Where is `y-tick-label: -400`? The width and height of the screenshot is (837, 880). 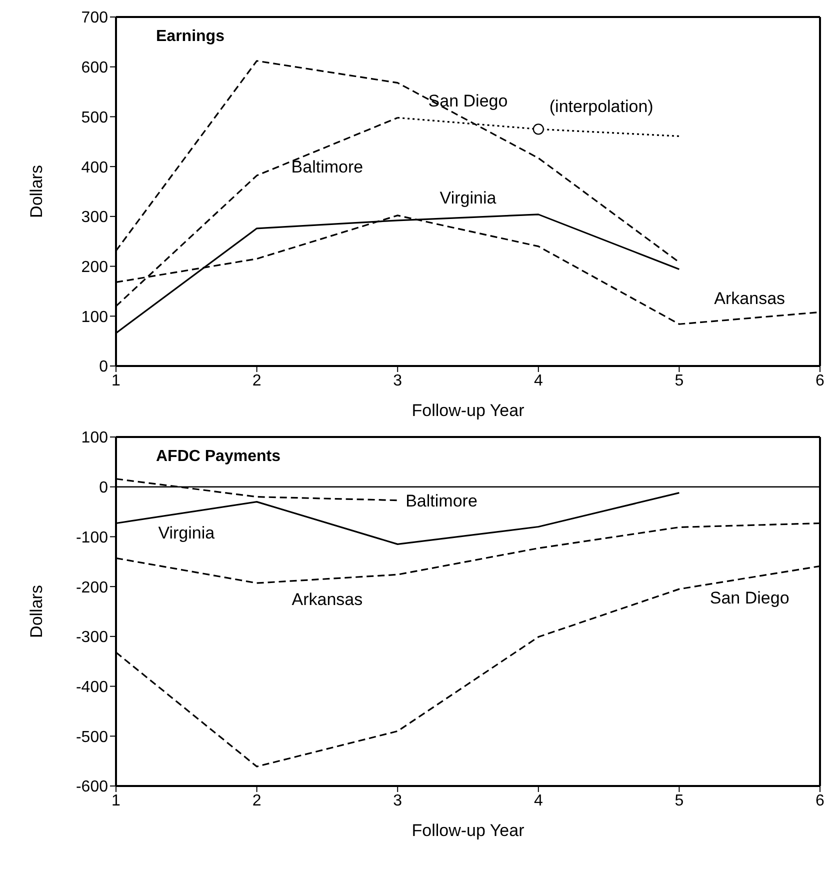 y-tick-label: -400 is located at coordinates (92, 687).